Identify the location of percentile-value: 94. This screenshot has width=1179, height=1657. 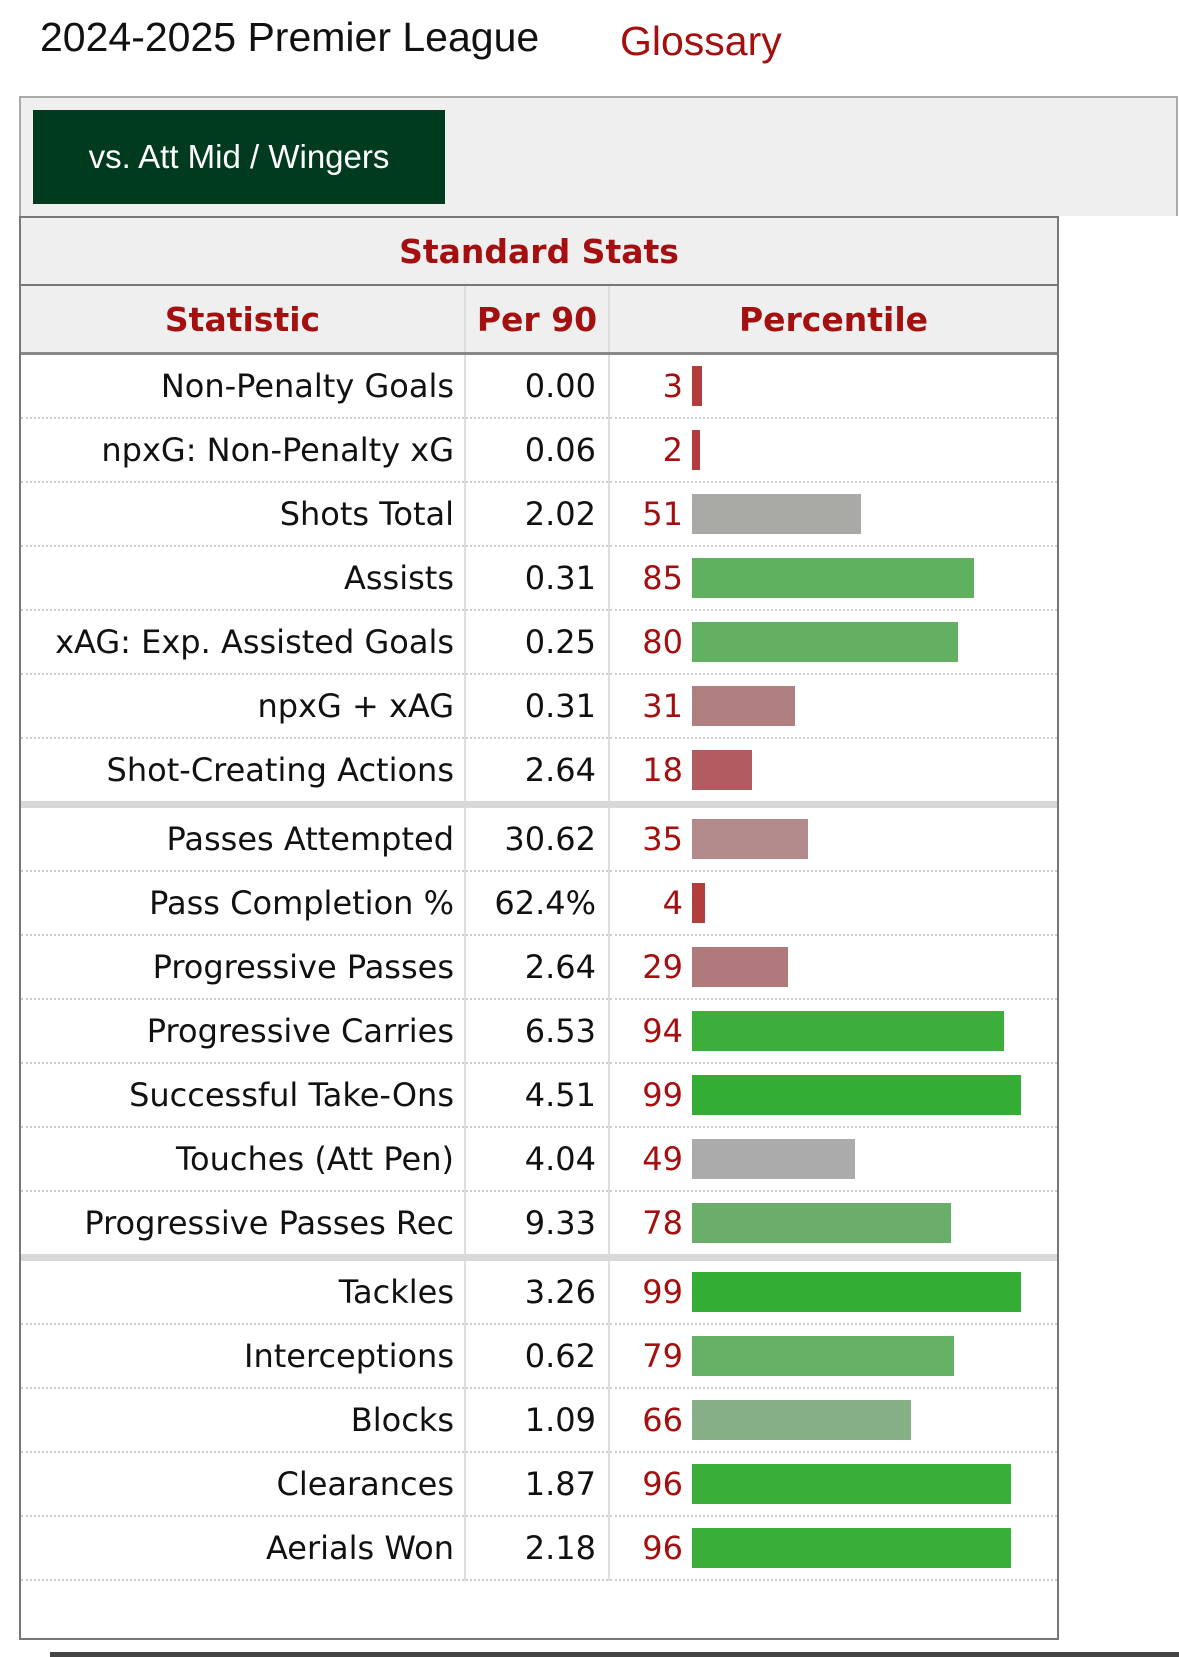
(662, 1031).